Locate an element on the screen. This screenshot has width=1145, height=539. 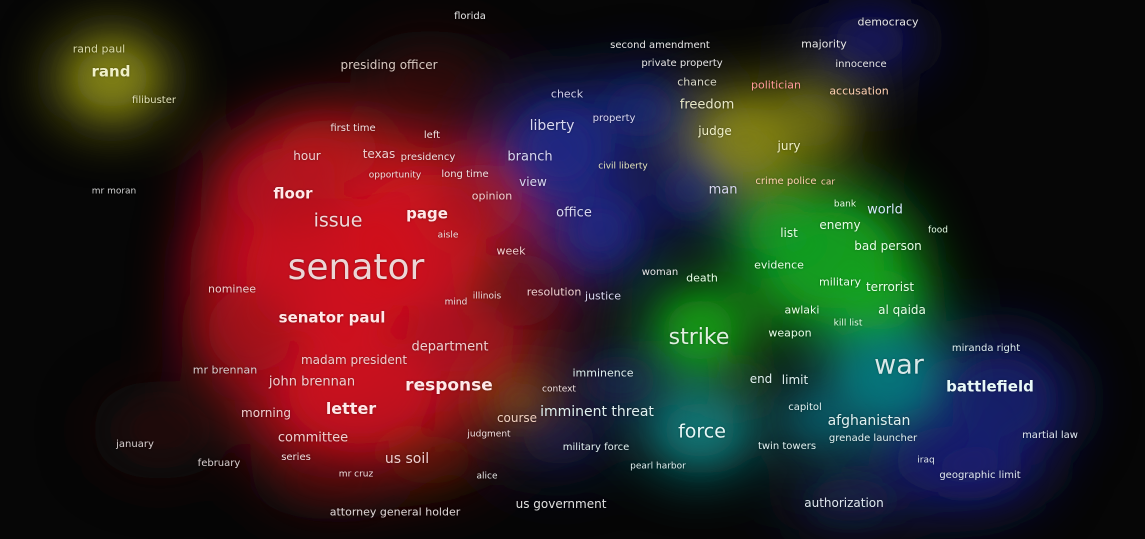
term-label: john brennan is located at coordinates (312, 382).